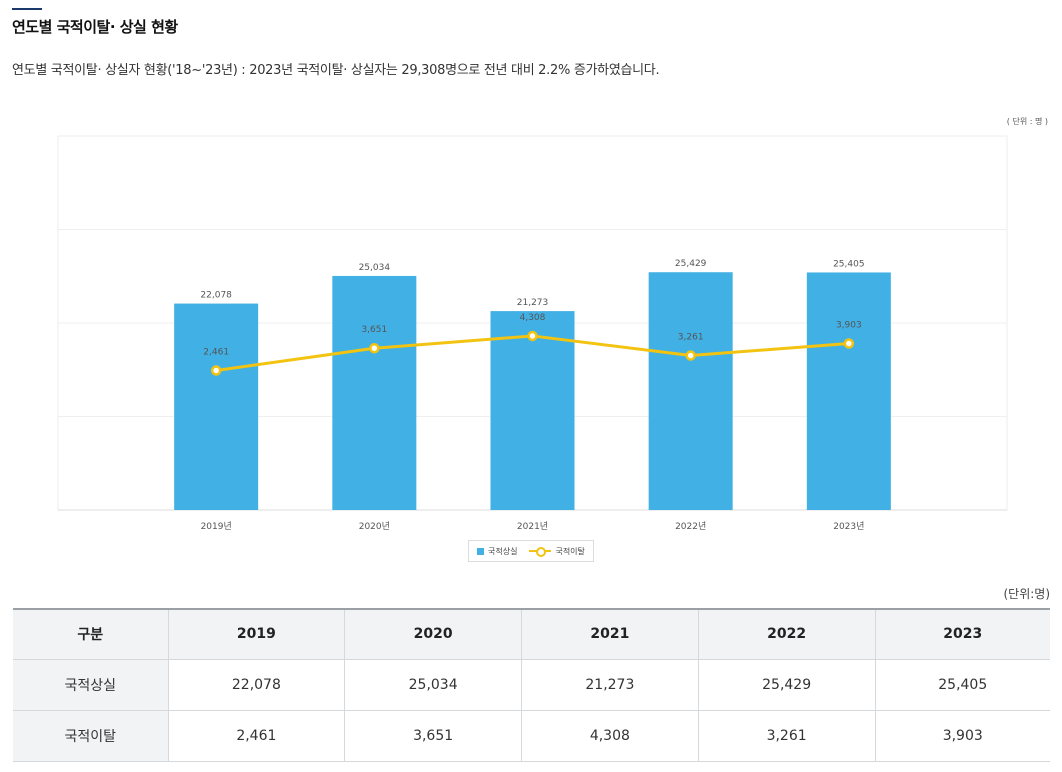 Image resolution: width=1062 pixels, height=772 pixels. Describe the element at coordinates (216, 526) in the screenshot. I see `x-tick-label: 2019년` at that location.